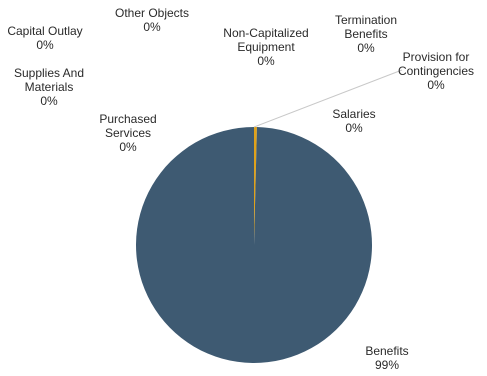 This screenshot has width=487, height=376. I want to click on label-salaries: Salaries 0%, so click(353, 121).